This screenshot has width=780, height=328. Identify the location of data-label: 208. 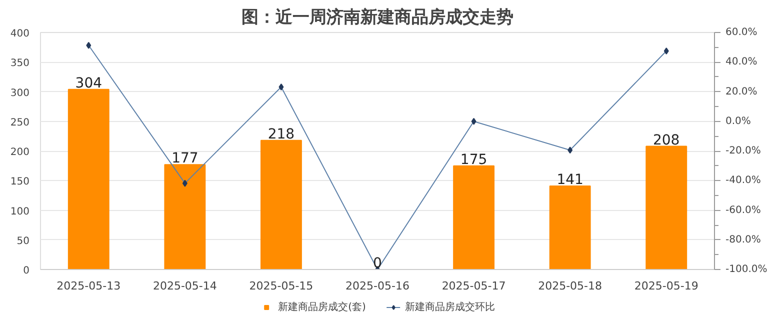
(666, 140).